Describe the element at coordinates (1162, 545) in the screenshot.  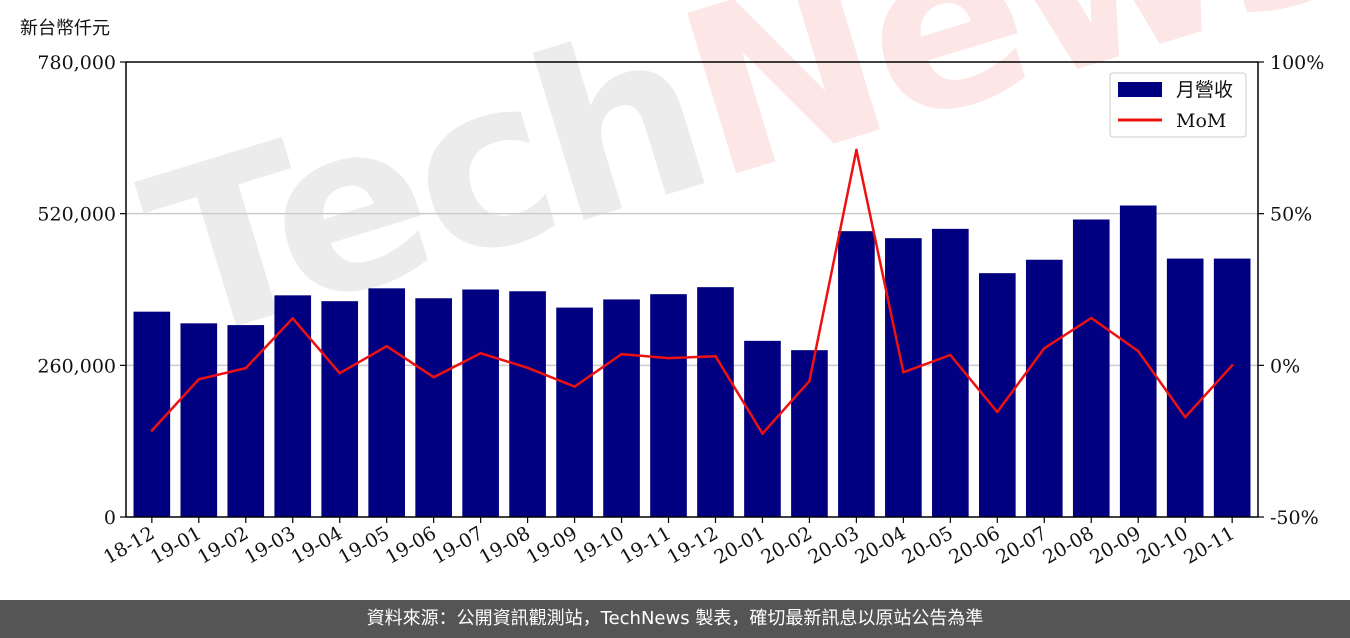
I see `x-tick-label: 20-10` at that location.